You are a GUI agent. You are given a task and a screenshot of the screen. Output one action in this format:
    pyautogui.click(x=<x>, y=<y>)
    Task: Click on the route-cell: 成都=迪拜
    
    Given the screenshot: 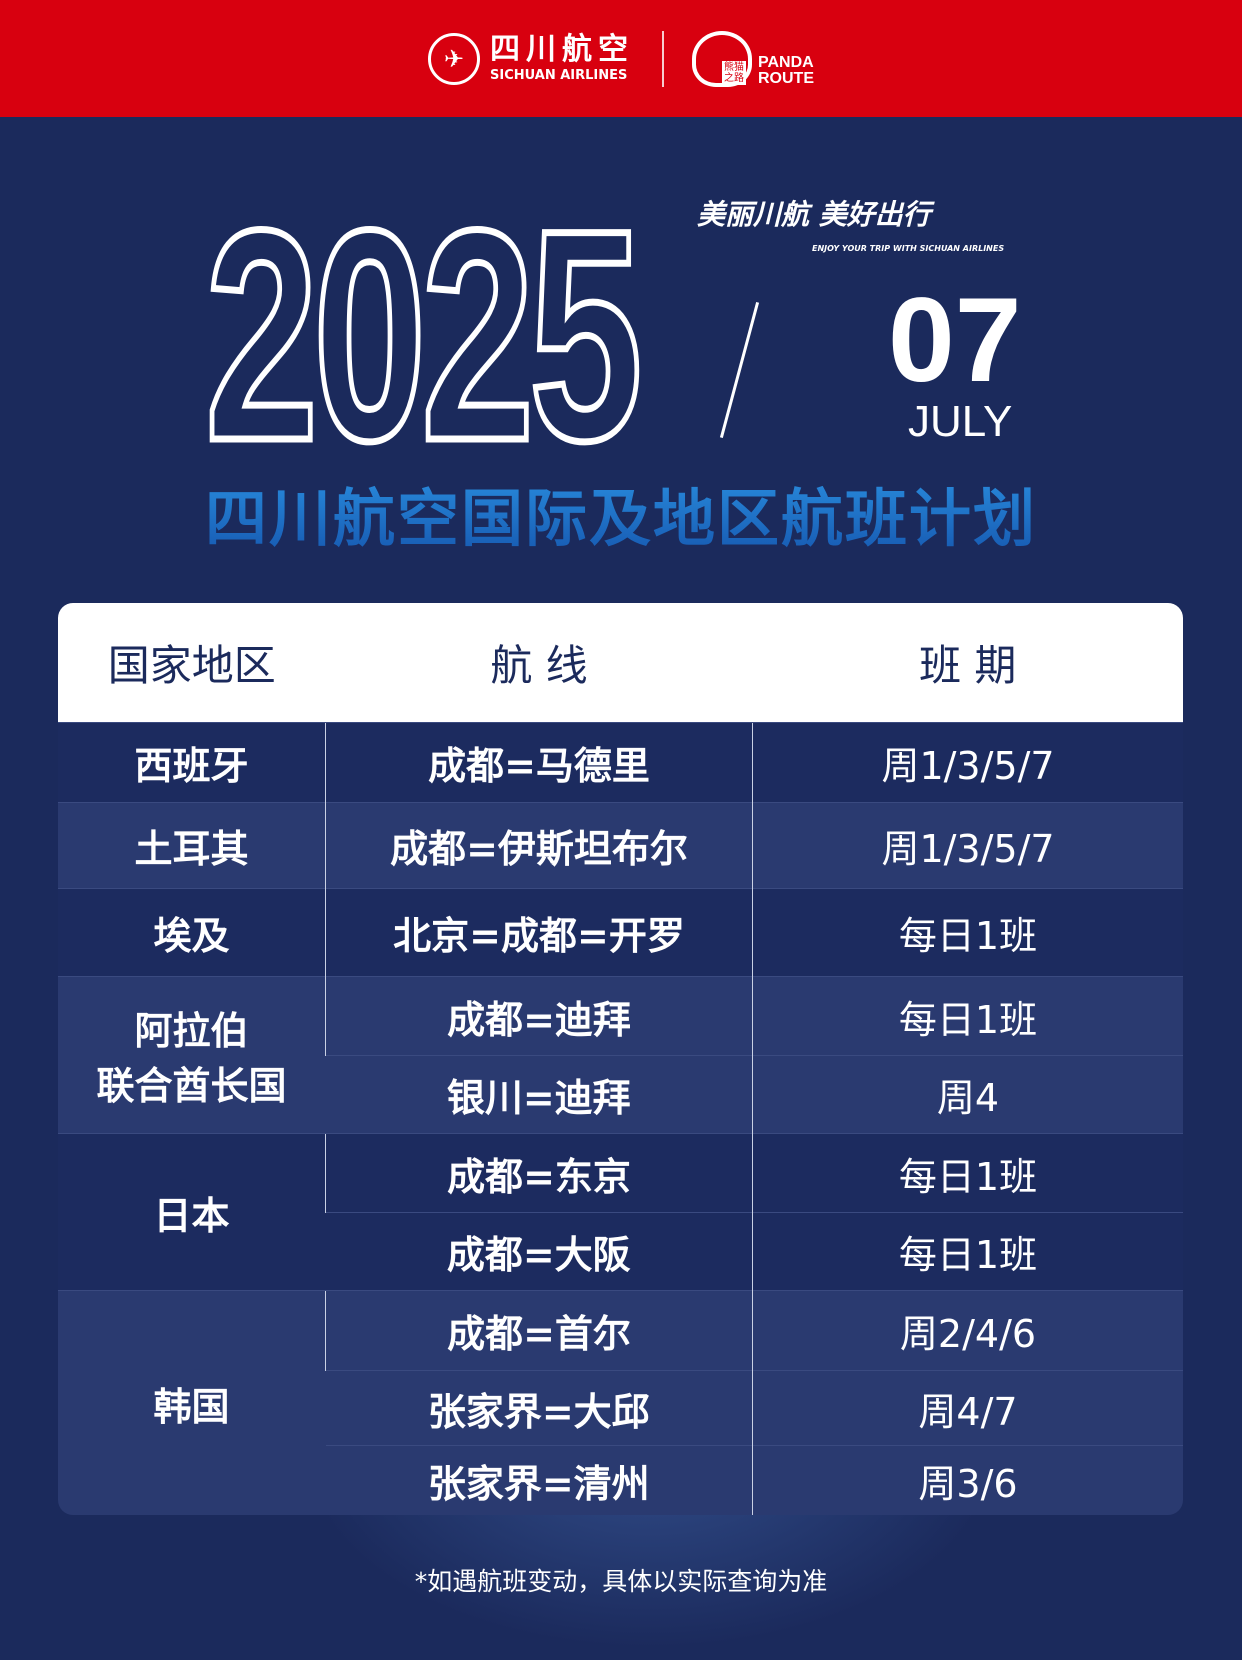 What is the action you would take?
    pyautogui.click(x=539, y=1016)
    